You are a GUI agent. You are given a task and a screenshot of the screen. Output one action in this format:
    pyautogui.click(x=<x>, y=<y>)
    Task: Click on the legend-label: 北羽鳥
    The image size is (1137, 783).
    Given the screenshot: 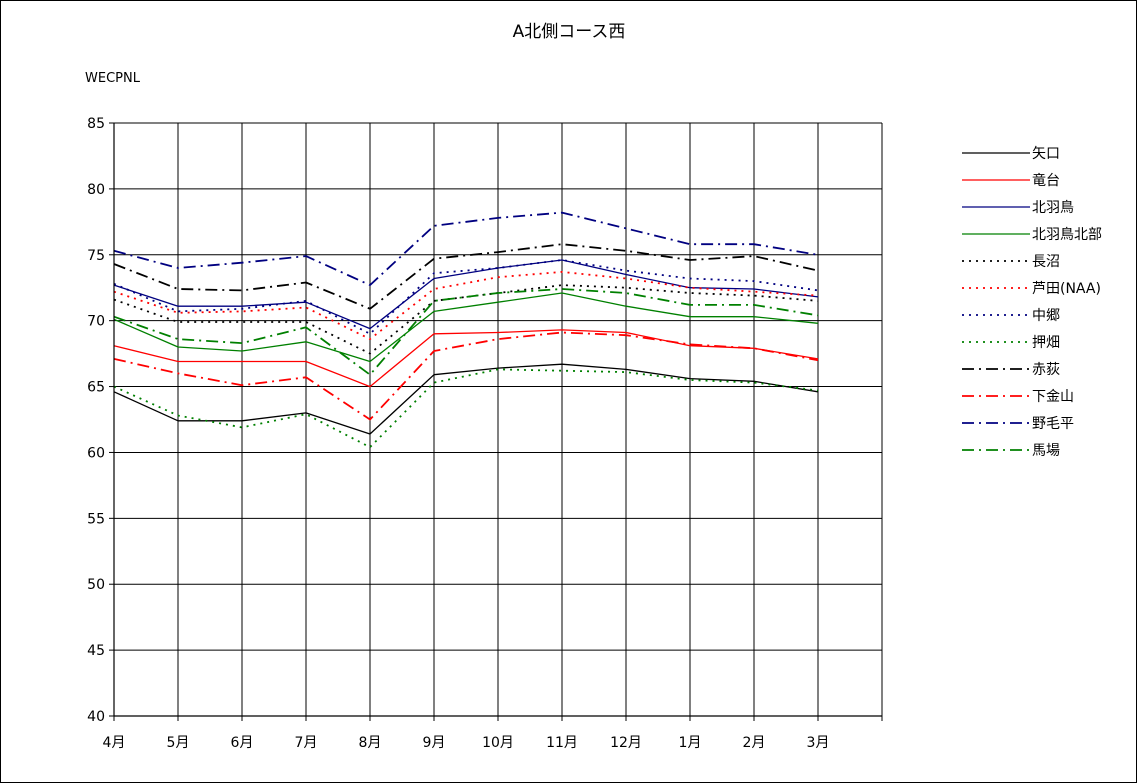 What is the action you would take?
    pyautogui.click(x=1053, y=208)
    